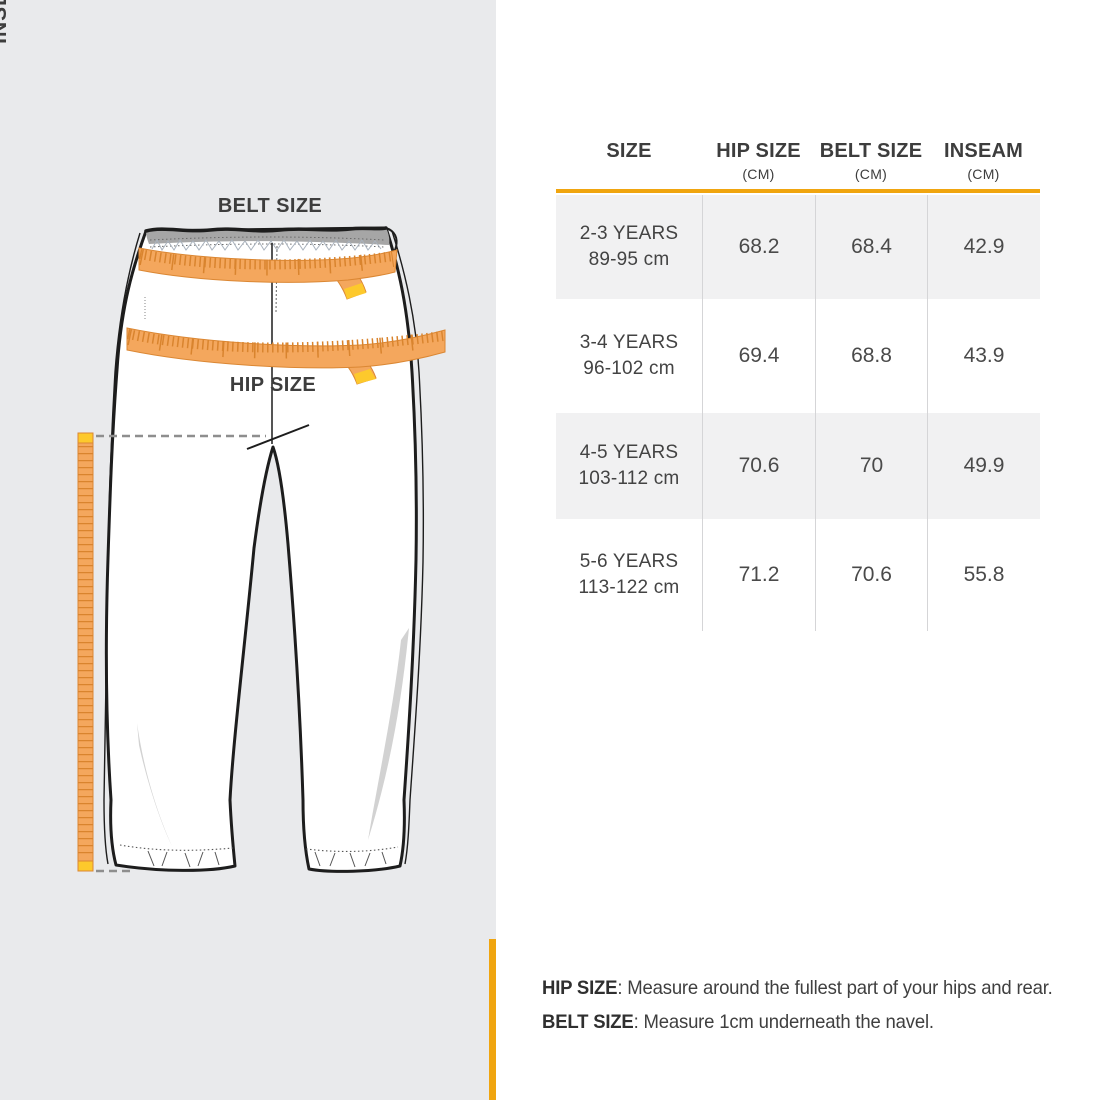  What do you see at coordinates (629, 465) in the screenshot?
I see `cell-size: 4-5 YEARS 103-112 cm` at bounding box center [629, 465].